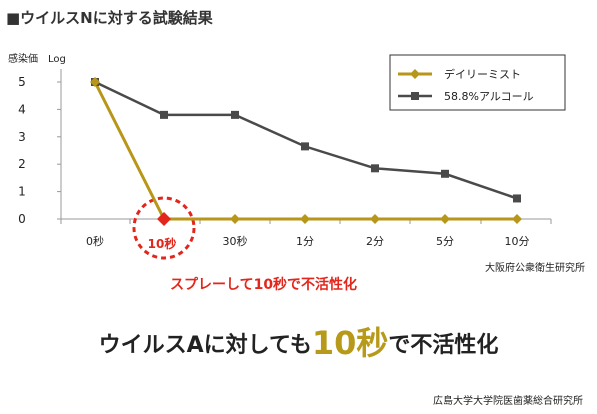 Image resolution: width=597 pixels, height=414 pixels. What do you see at coordinates (443, 345) in the screenshot?
I see `headline-suffix: で不活性化` at bounding box center [443, 345].